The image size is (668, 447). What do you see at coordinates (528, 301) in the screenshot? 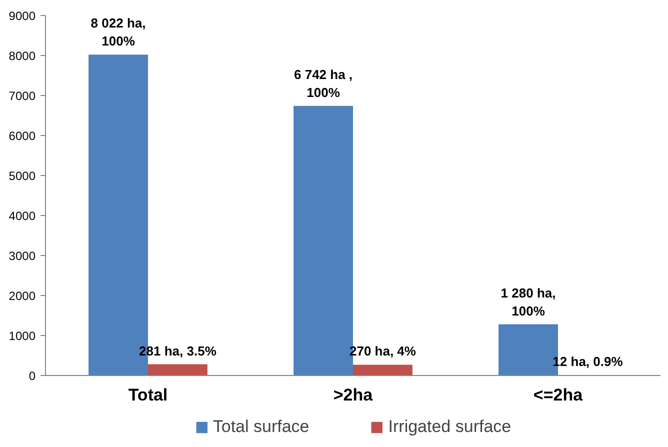
I see `data-label: 1 280 ha, 100%` at bounding box center [528, 301].